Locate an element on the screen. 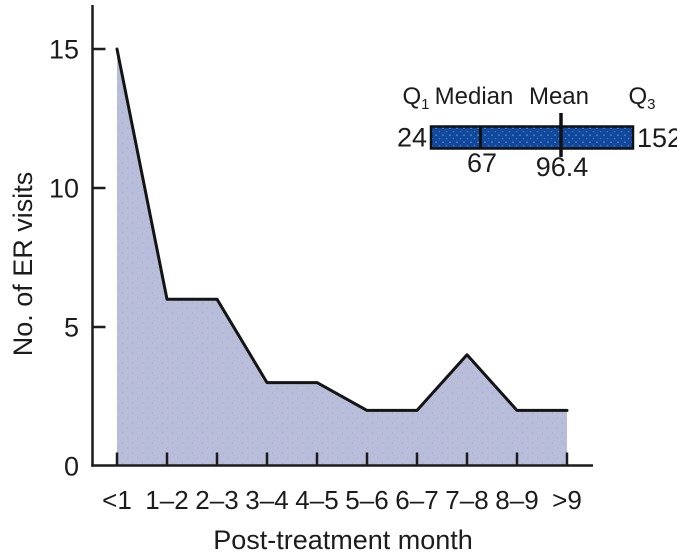 The image size is (677, 560). median-value: 67 is located at coordinates (482, 163).